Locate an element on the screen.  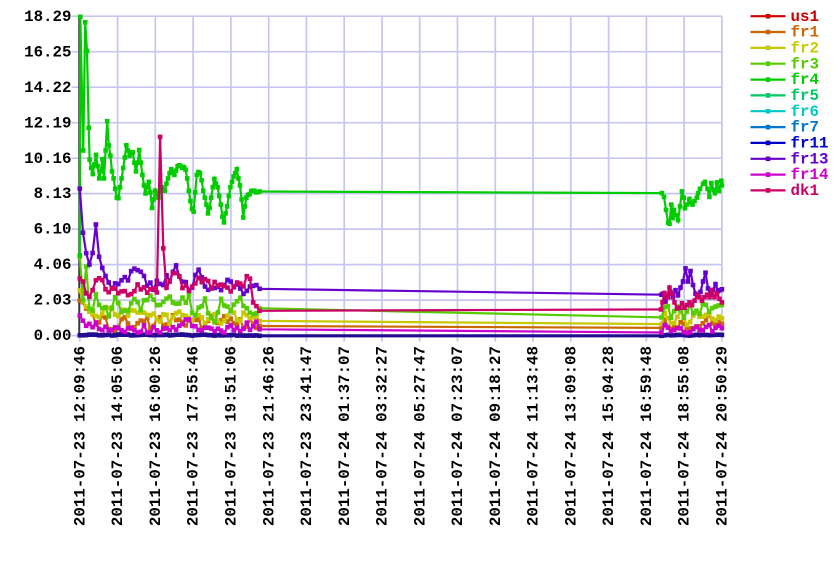
svg-text: 2.03 is located at coordinates (53, 301).